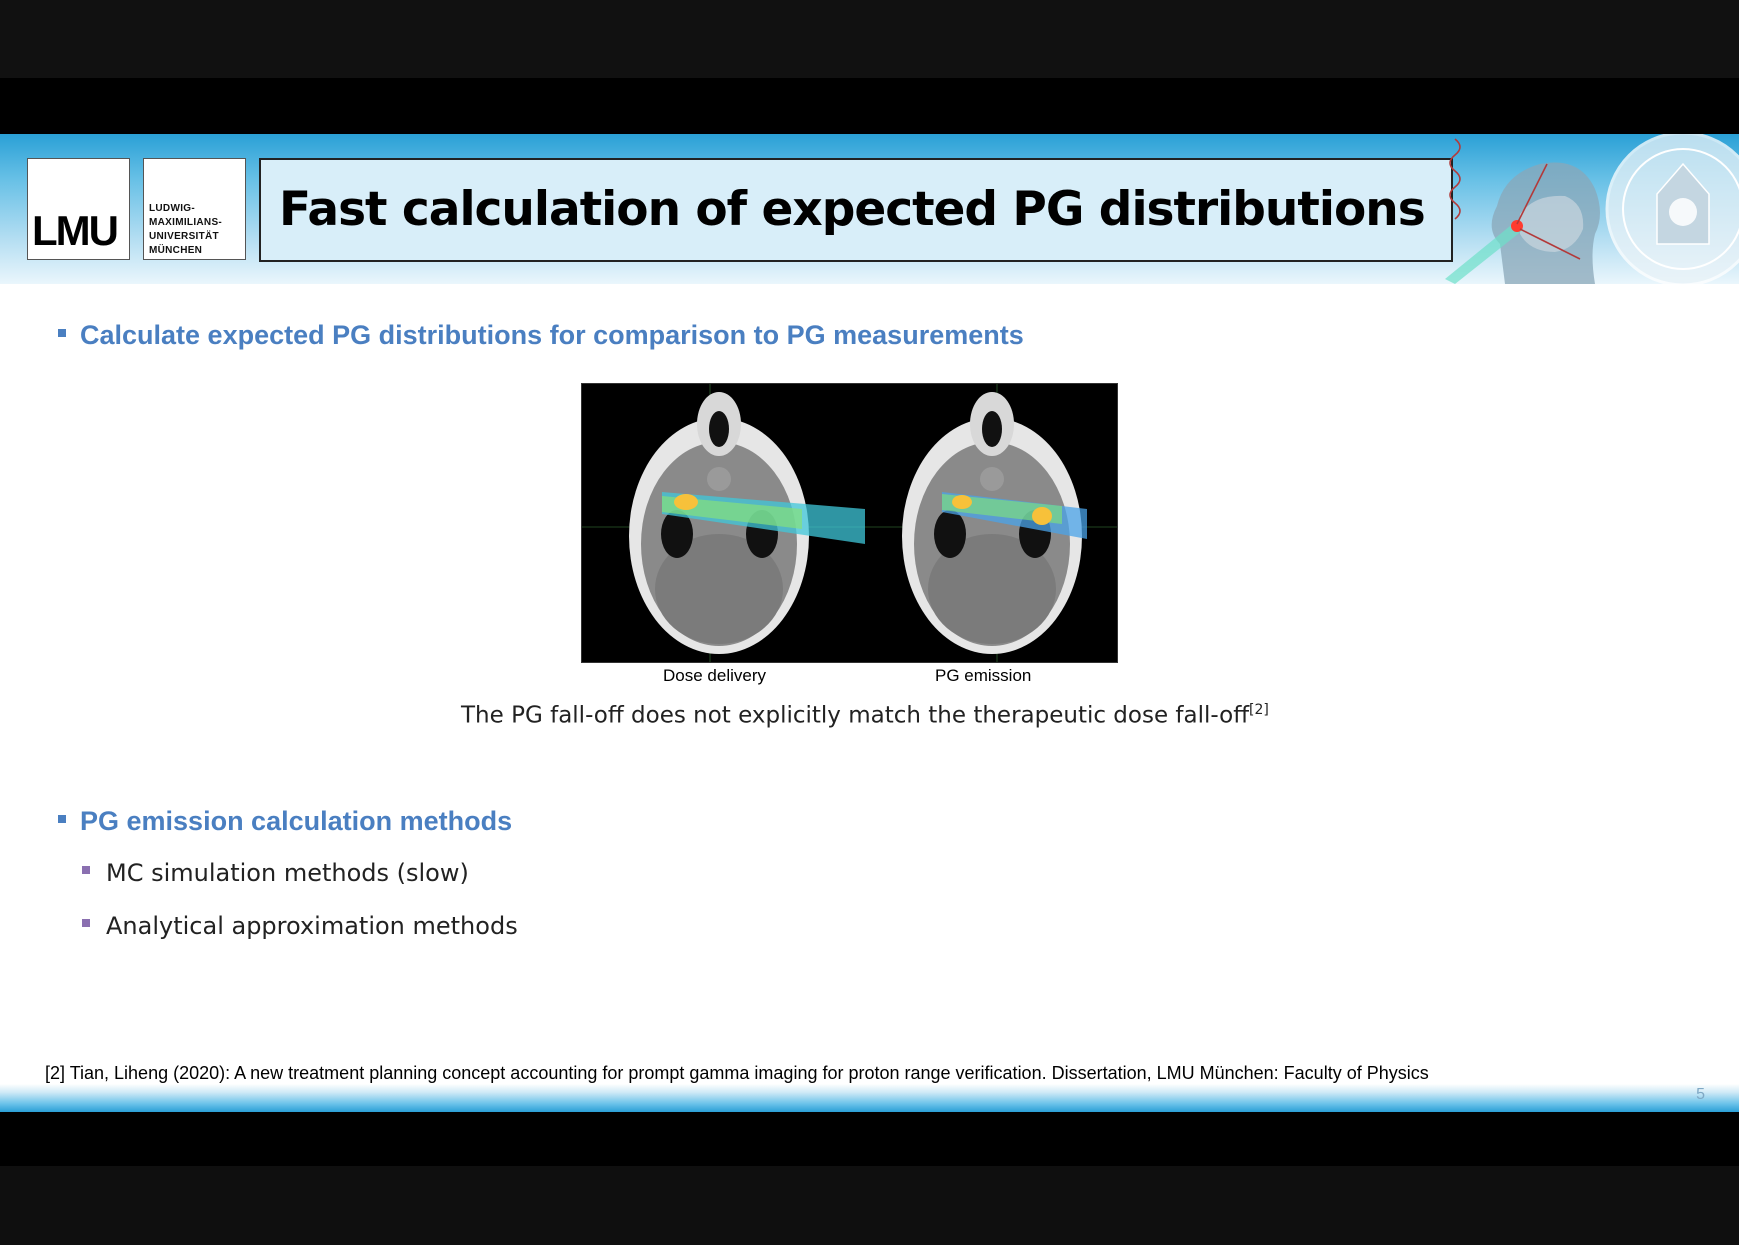 The width and height of the screenshot is (1739, 1245). I want to click on video-top-band, so click(869, 39).